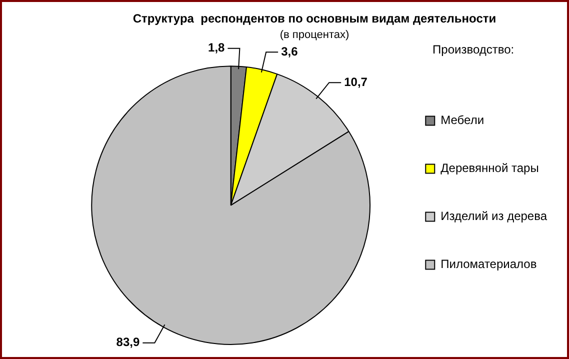 This screenshot has width=569, height=359. Describe the element at coordinates (217, 47) in the screenshot. I see `data-label: 1,8` at that location.